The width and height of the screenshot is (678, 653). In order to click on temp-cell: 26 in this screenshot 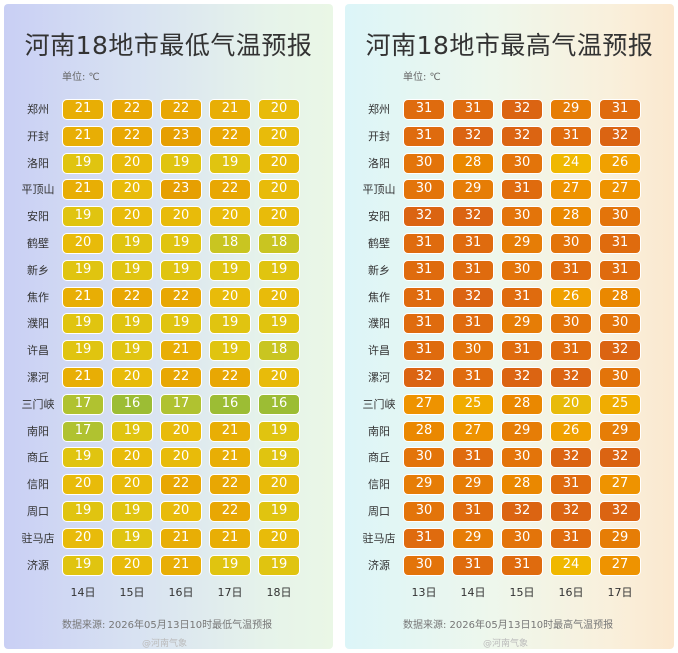, I will do `click(620, 163)`.